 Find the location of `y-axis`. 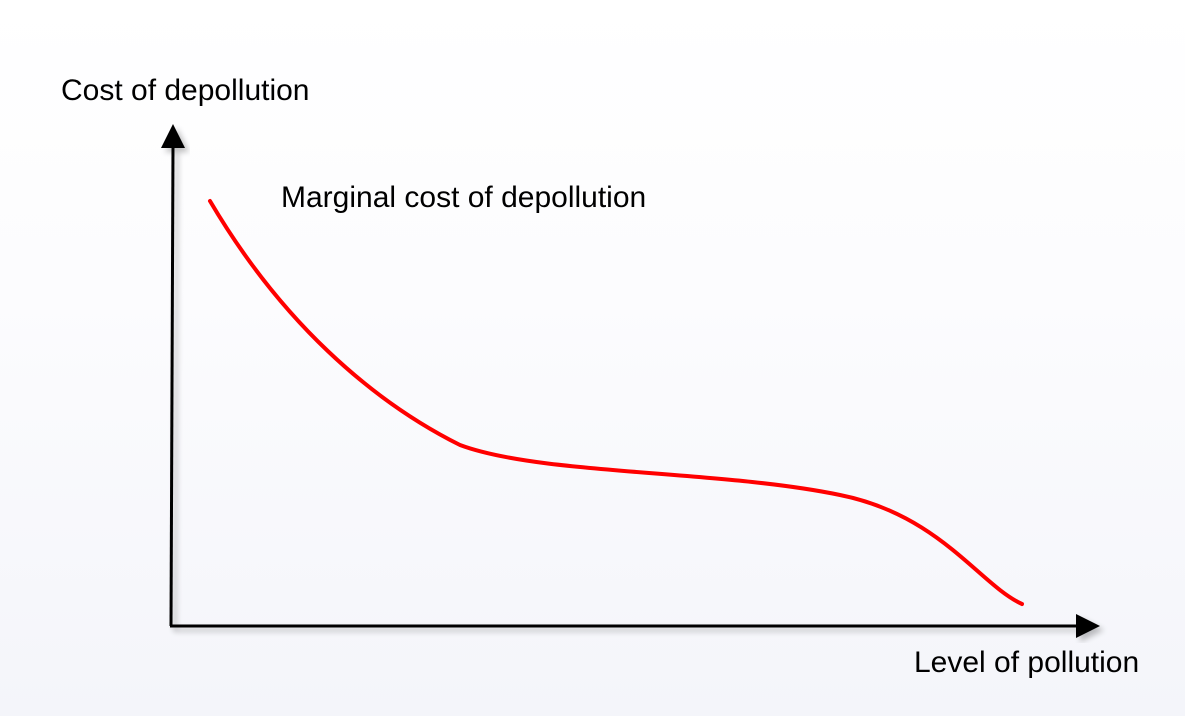

y-axis is located at coordinates (173, 375).